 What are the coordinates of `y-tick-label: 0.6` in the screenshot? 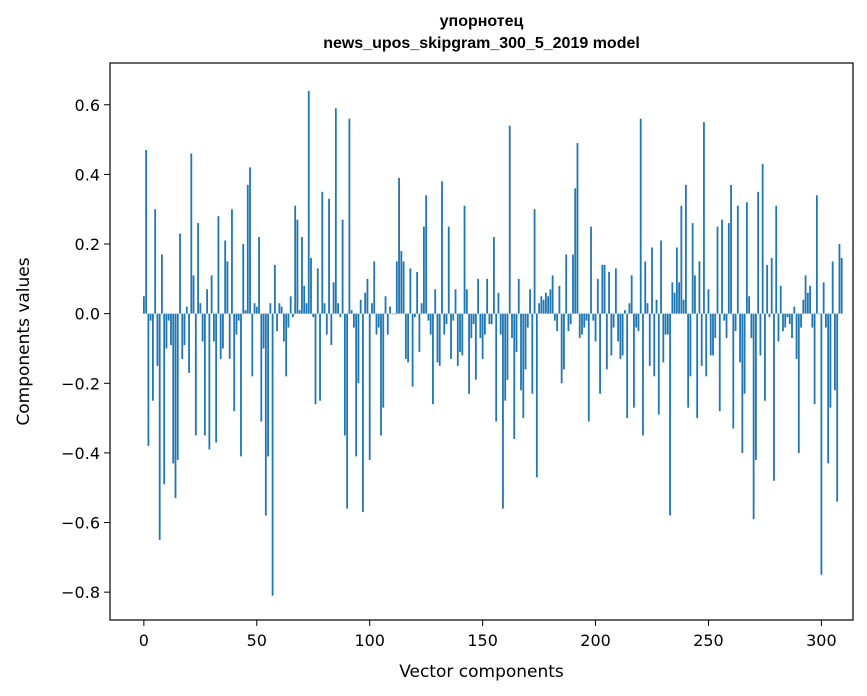 It's located at (87, 105).